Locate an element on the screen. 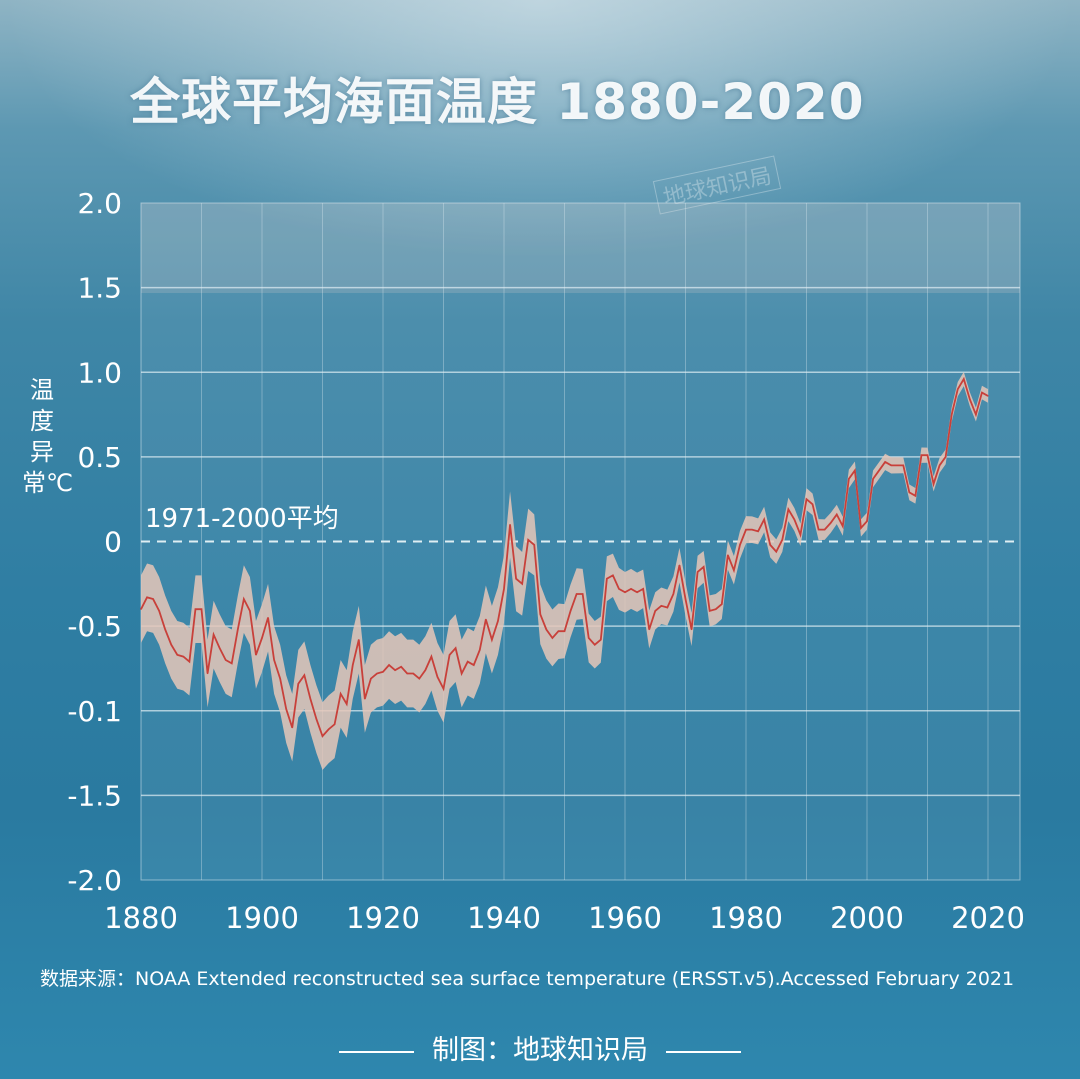  x-tick-label: 2000 is located at coordinates (867, 918).